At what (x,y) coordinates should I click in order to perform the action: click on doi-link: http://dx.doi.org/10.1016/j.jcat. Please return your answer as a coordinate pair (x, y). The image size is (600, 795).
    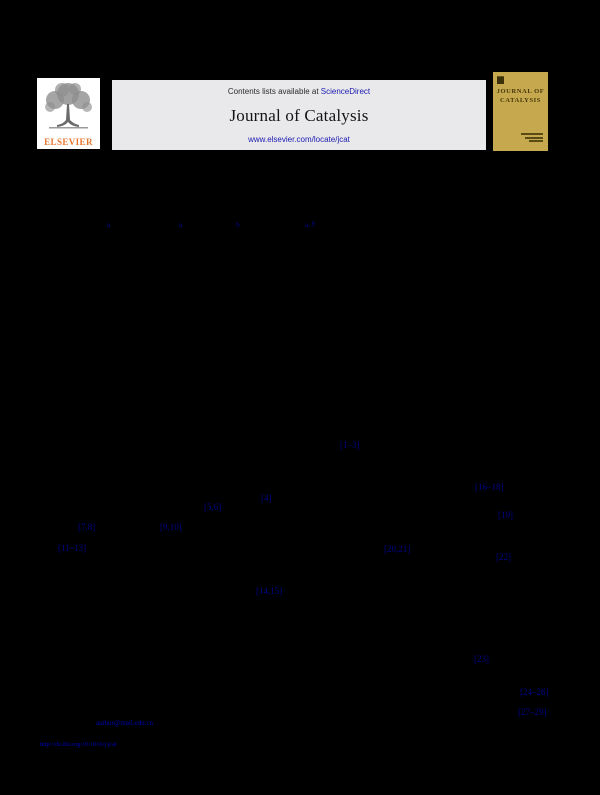
    Looking at the image, I should click on (78, 744).